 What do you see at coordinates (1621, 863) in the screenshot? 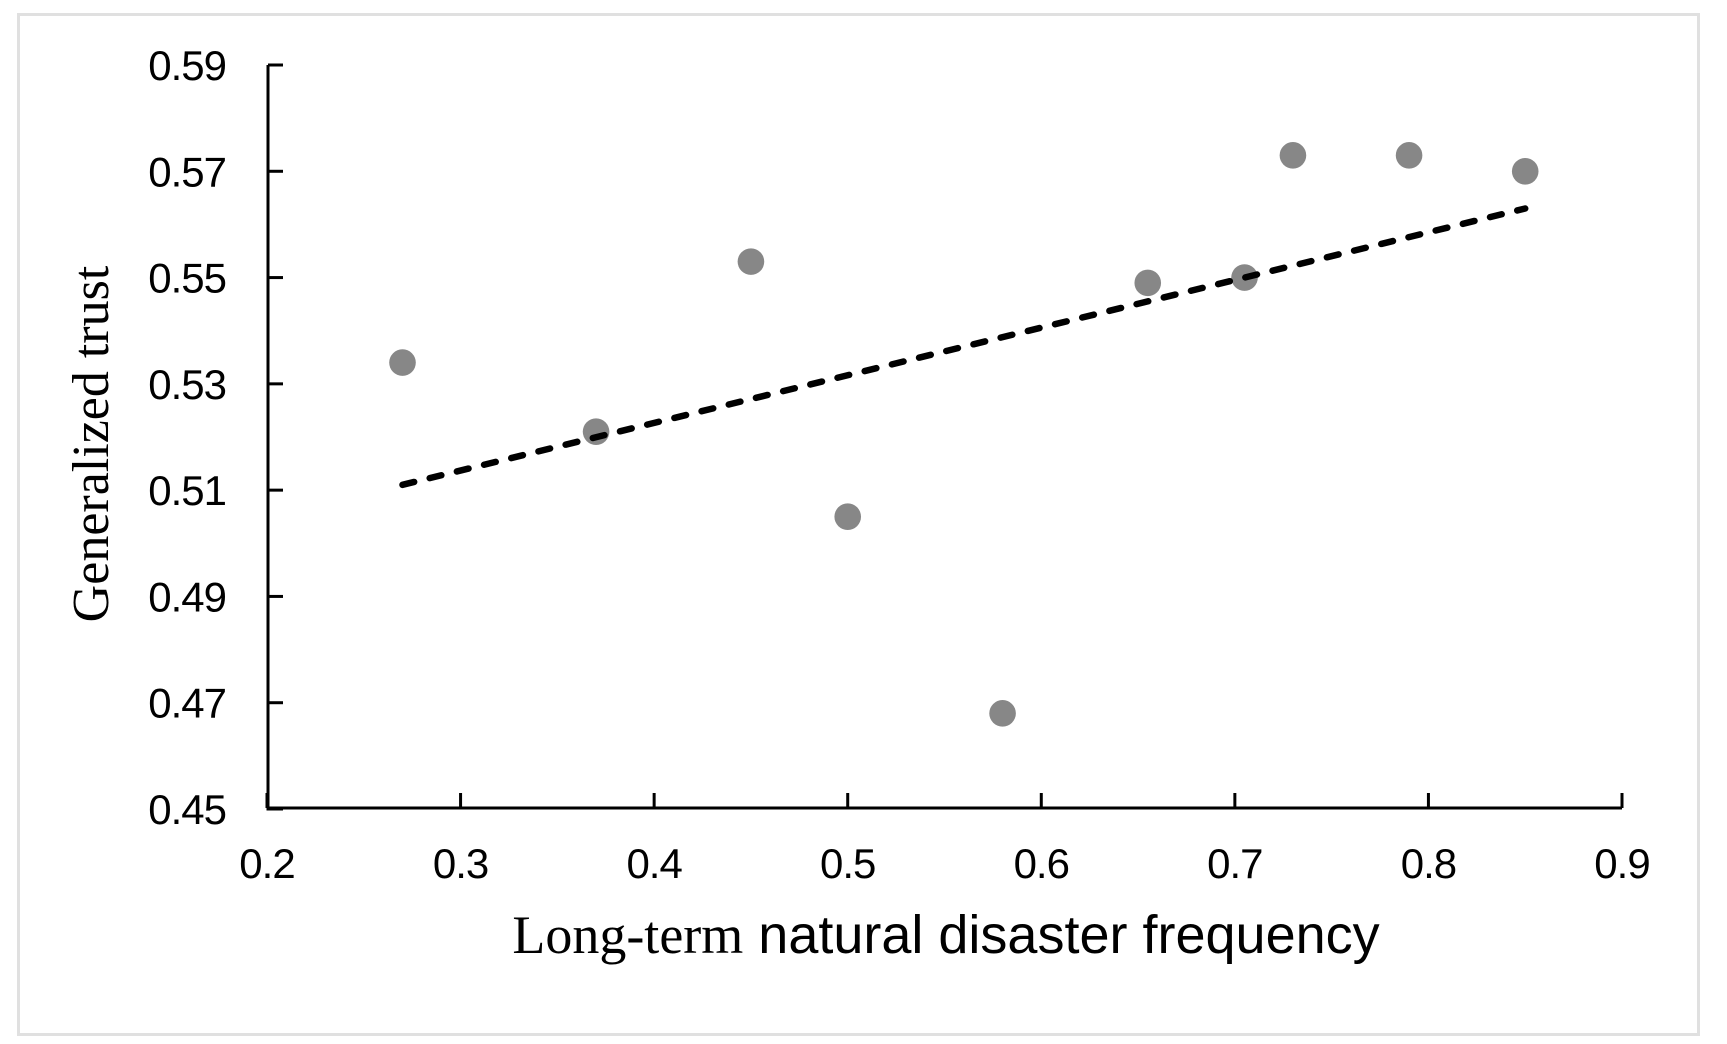
I see `x-tick-label: 0.9` at bounding box center [1621, 863].